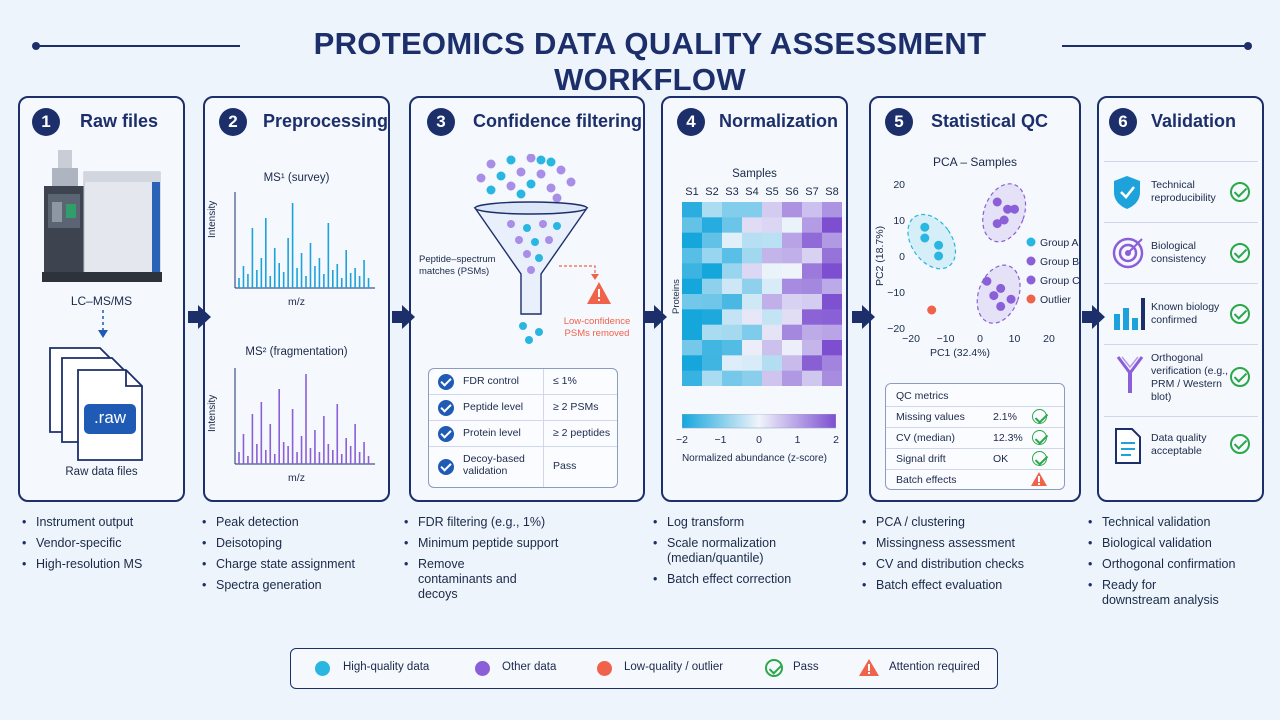 Image resolution: width=1280 pixels, height=720 pixels. Describe the element at coordinates (295, 585) in the screenshot. I see `list-item: Spectra generation` at that location.